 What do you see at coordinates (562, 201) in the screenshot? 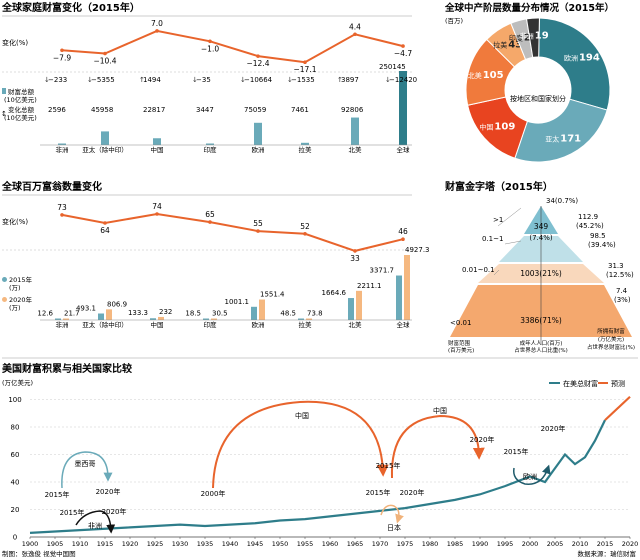
I see `pyramid-top-label: 34(0.7%)` at bounding box center [562, 201].